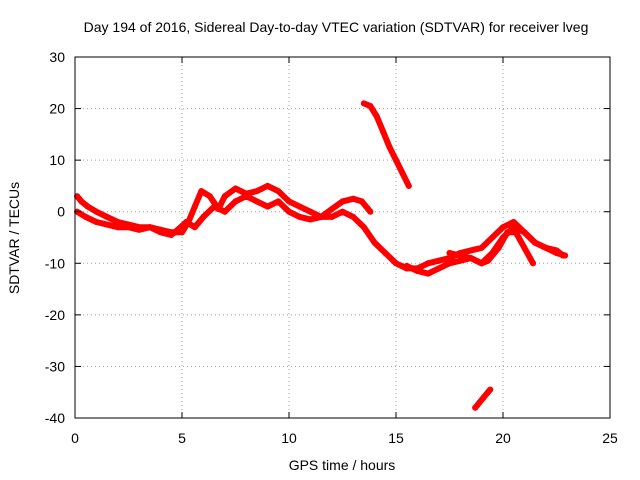 This screenshot has height=480, width=640. I want to click on y-tick-label: -20, so click(55, 315).